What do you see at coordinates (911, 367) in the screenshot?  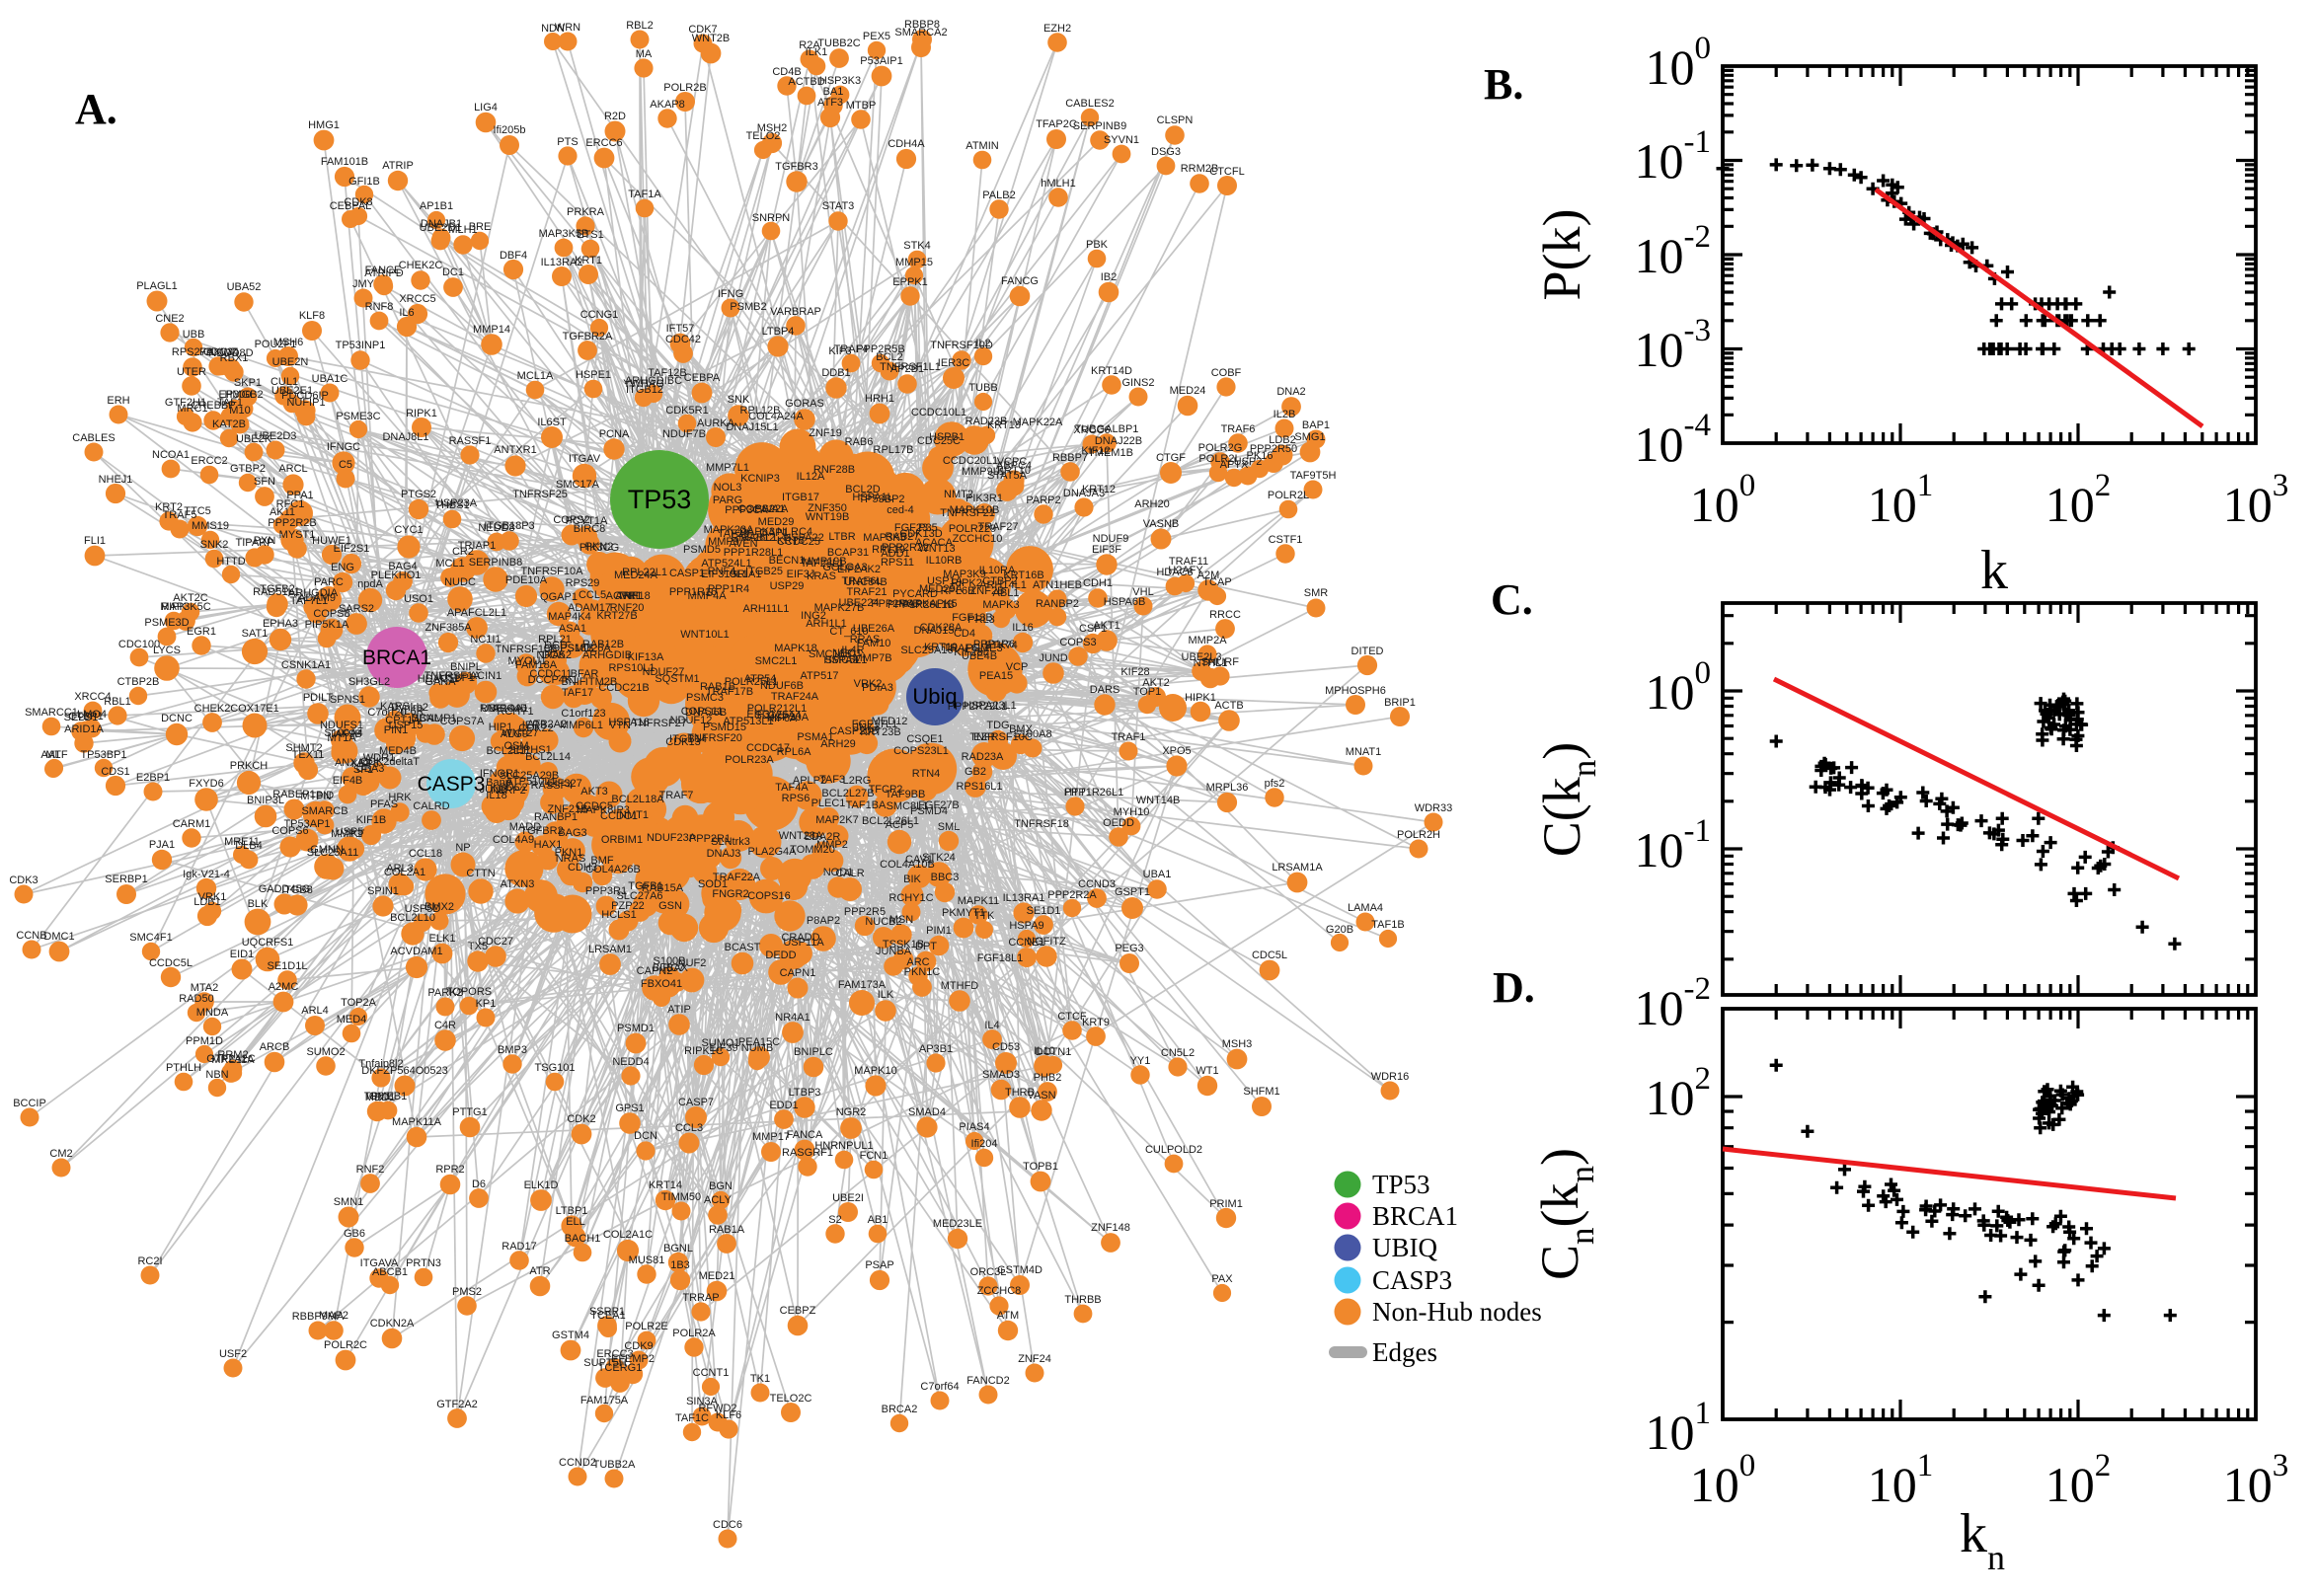 I see `svg-text: TNFRSF1L1` at bounding box center [911, 367].